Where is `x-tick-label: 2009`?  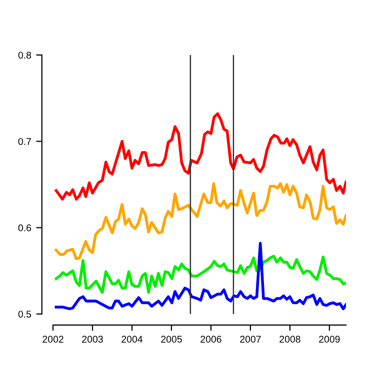 x-tick-label: 2009 is located at coordinates (329, 339).